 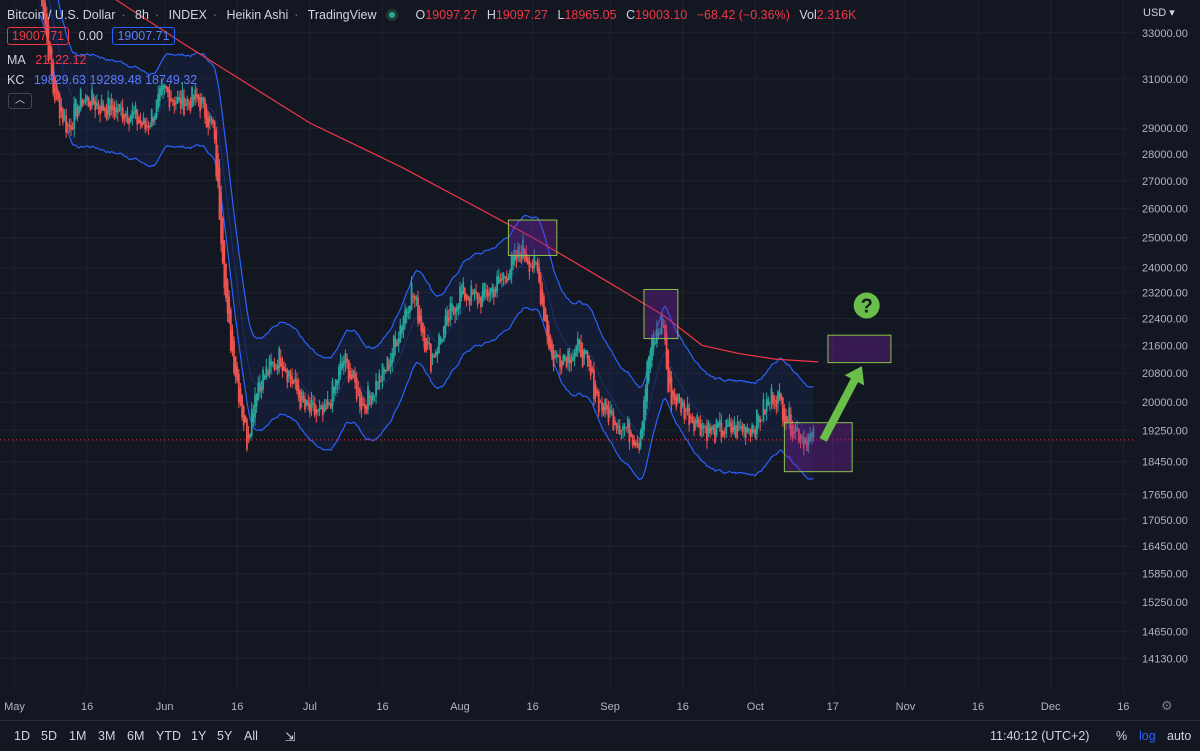 I want to click on timeframe-5d: 5D, so click(x=49, y=736).